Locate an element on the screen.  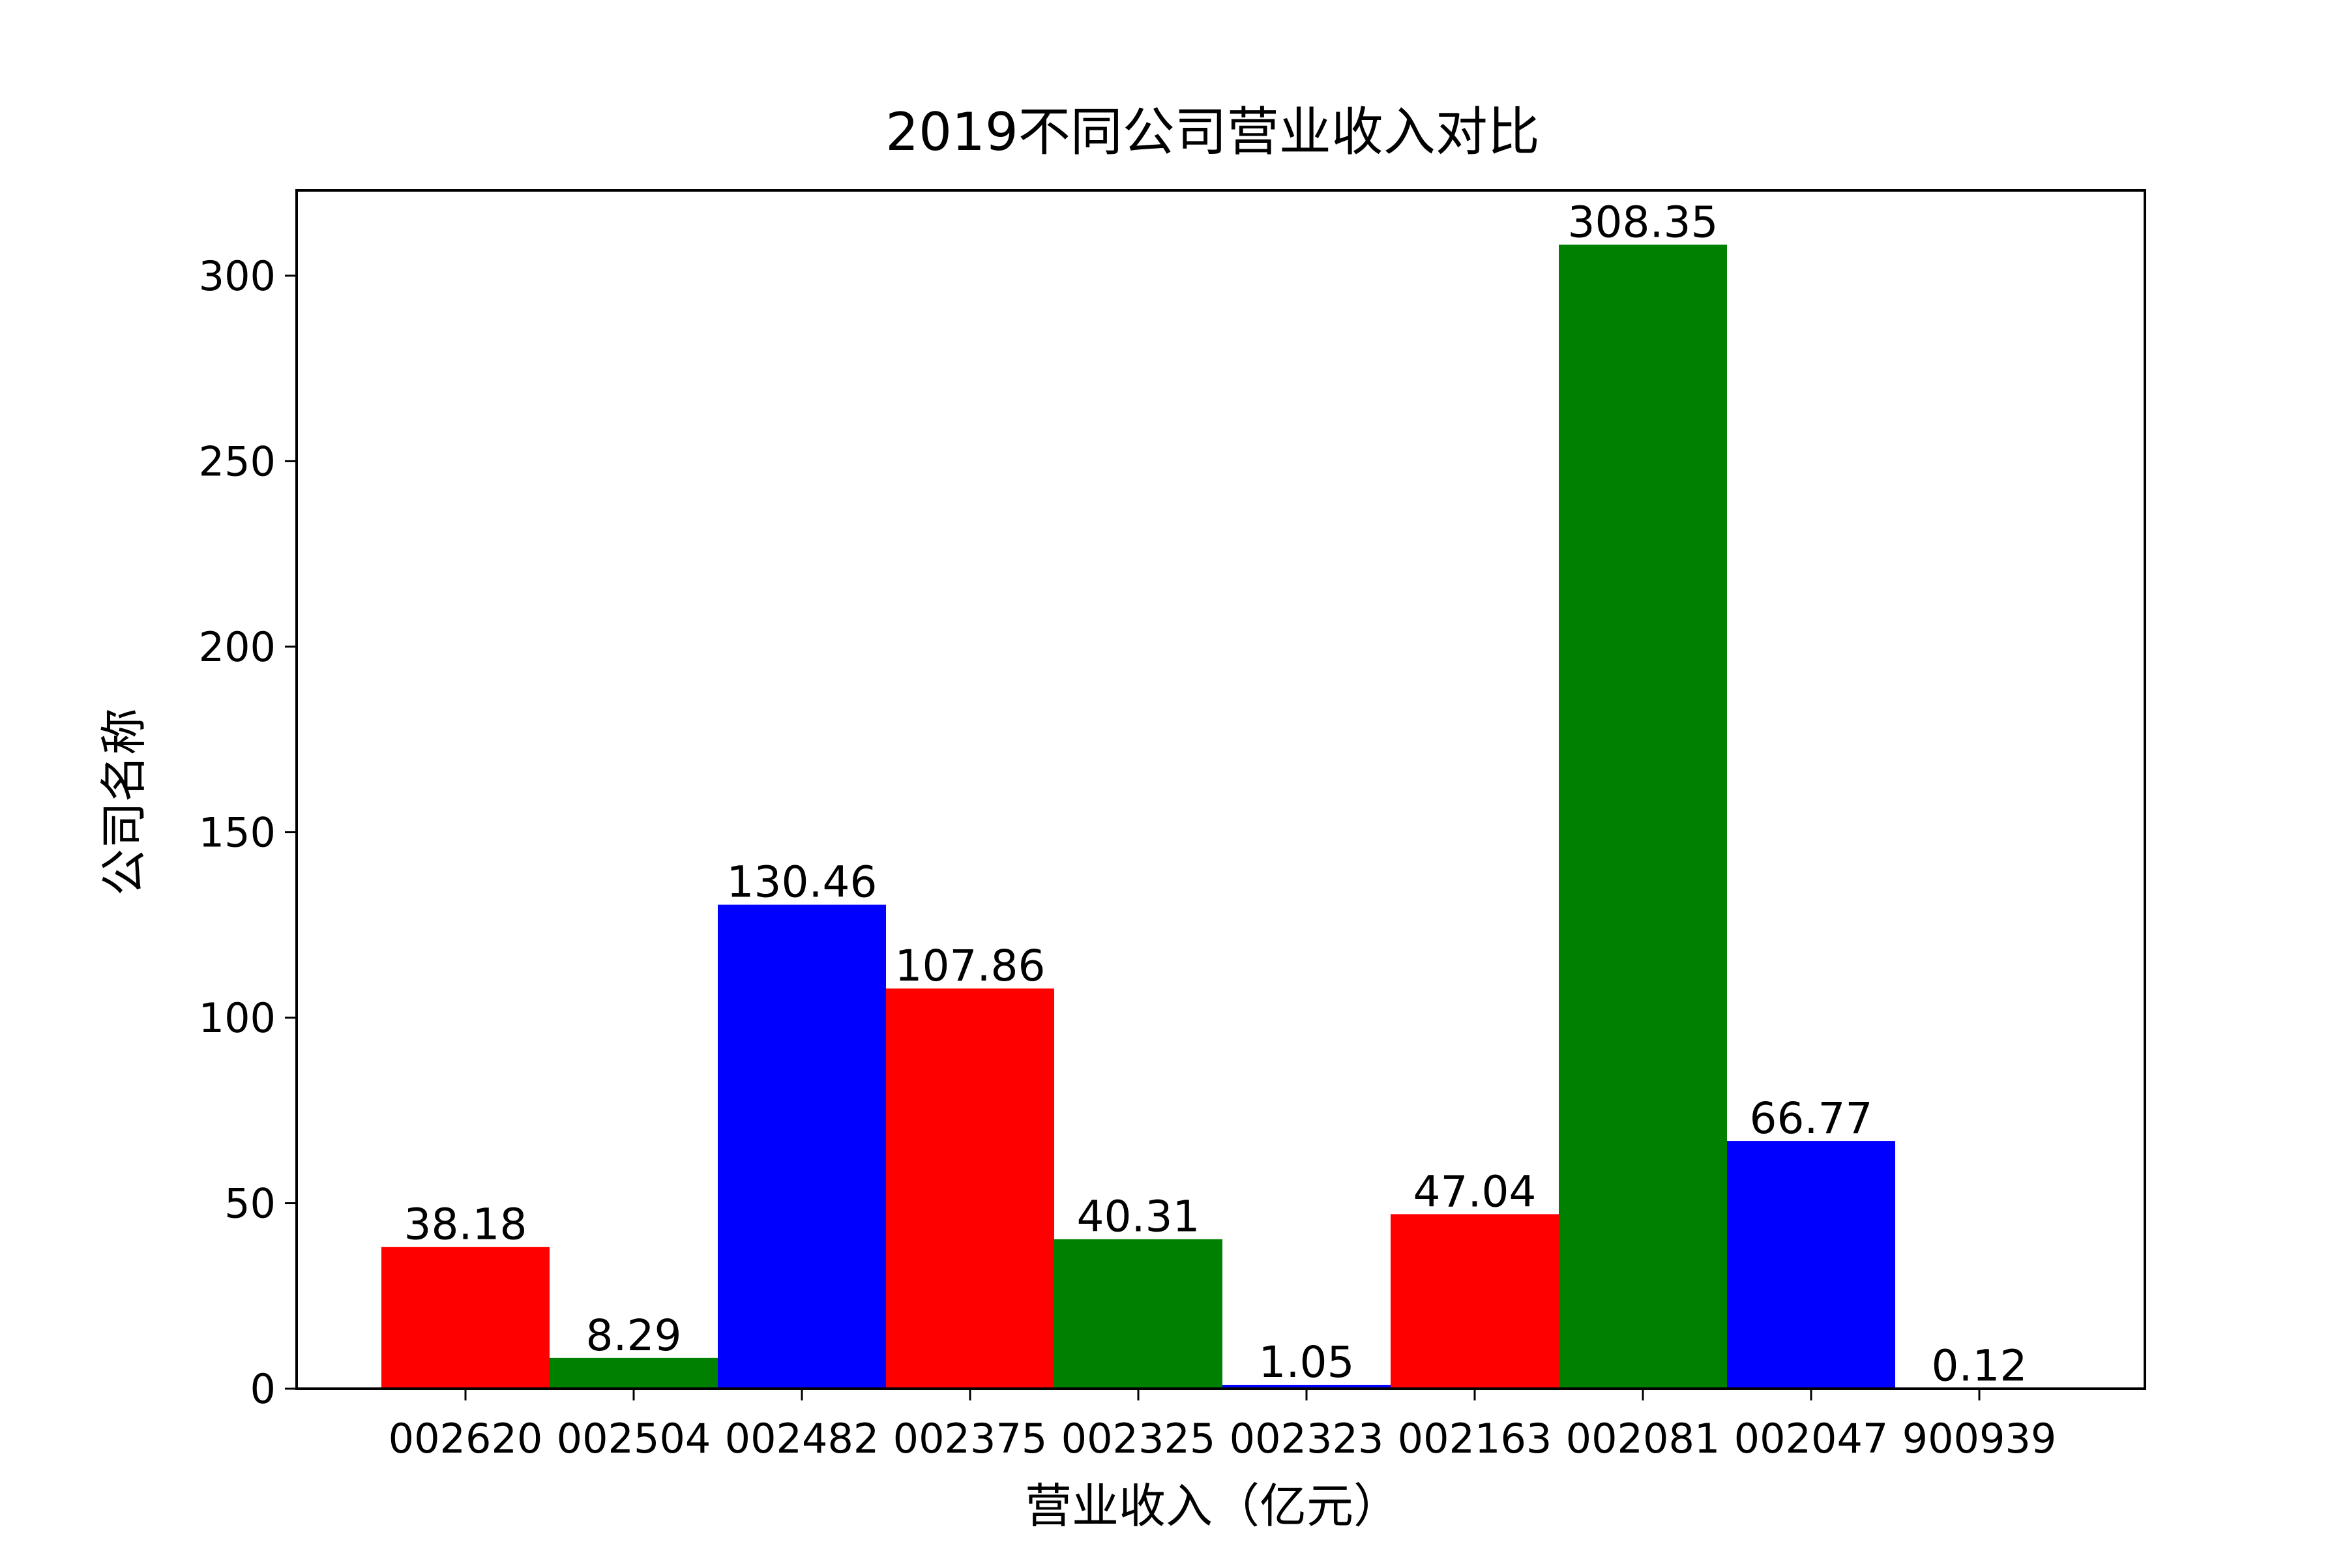
y-tick-label-200: 200 is located at coordinates (237, 647).